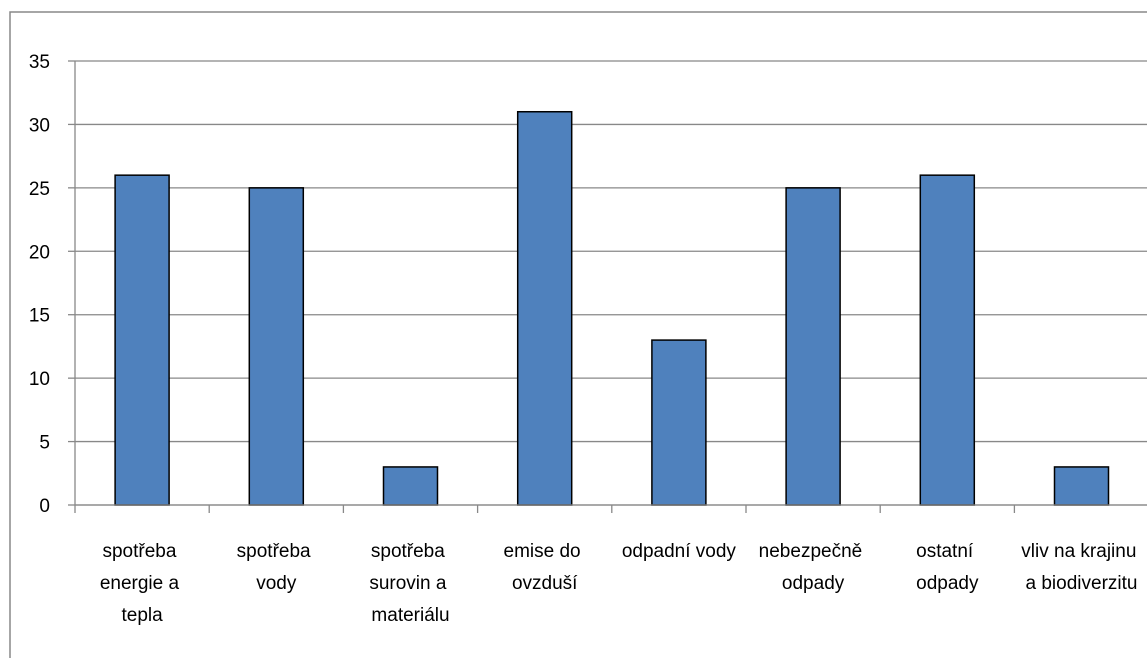 Image resolution: width=1147 pixels, height=658 pixels. I want to click on y-tick-label: 25, so click(39, 189).